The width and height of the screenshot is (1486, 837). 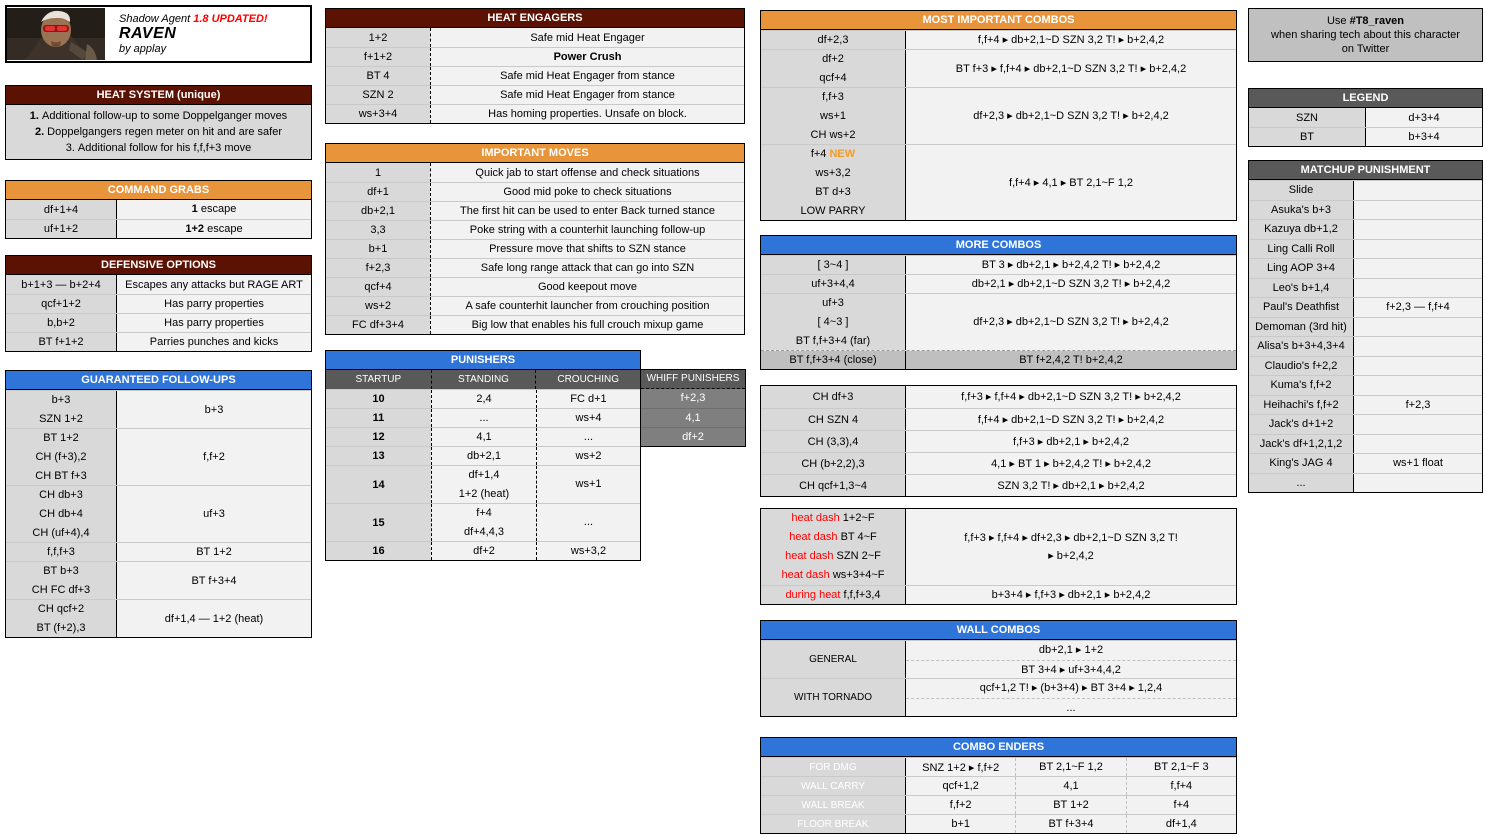 I want to click on punisher-row: 13 db+2,1 ws+2, so click(x=483, y=455).